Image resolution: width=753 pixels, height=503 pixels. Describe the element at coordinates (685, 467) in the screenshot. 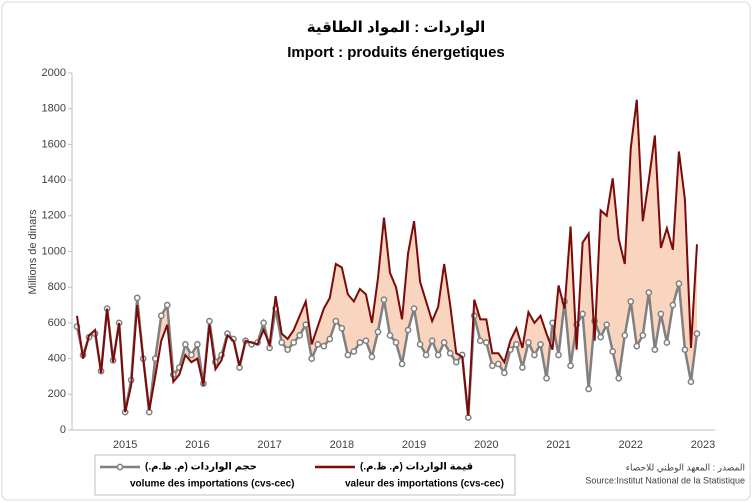

I see `source-ar: المصدر : المعهد الوطني للاحصاء` at that location.